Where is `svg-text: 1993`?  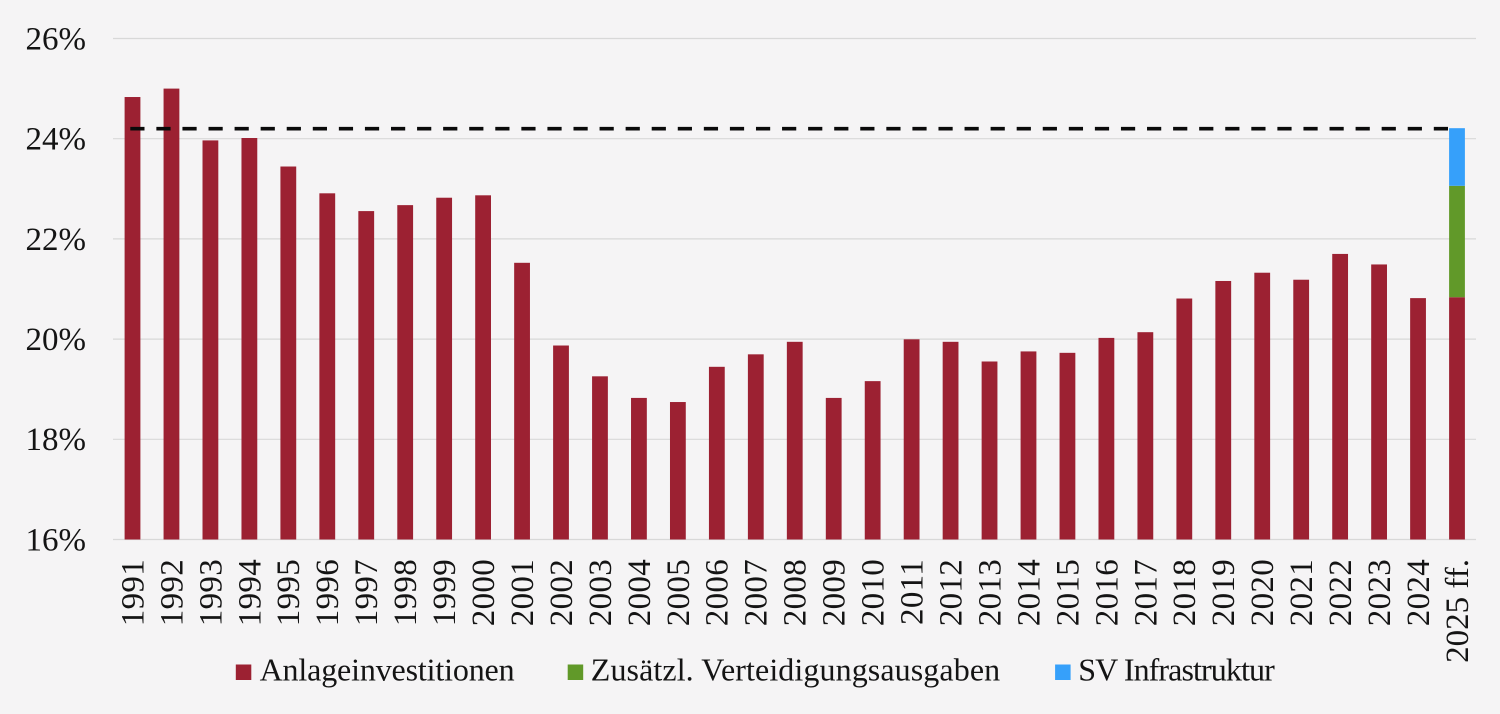 svg-text: 1993 is located at coordinates (211, 592).